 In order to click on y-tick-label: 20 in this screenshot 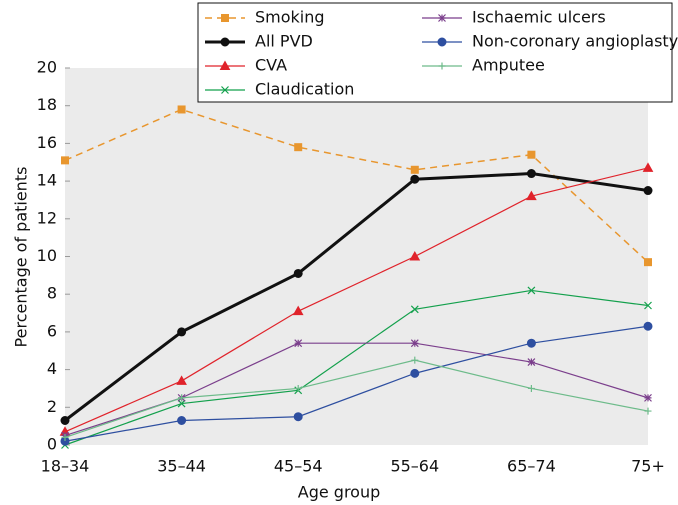, I will do `click(47, 67)`.